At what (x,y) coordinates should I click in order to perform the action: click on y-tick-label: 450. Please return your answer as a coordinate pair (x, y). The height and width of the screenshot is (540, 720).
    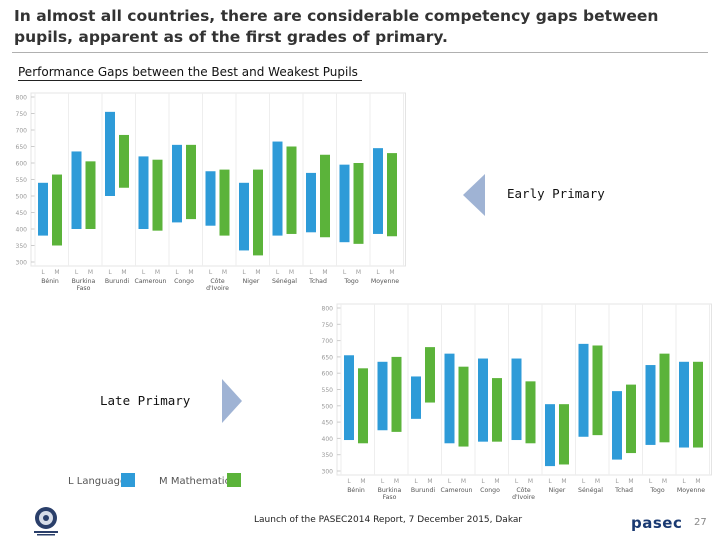
    Looking at the image, I should click on (328, 423).